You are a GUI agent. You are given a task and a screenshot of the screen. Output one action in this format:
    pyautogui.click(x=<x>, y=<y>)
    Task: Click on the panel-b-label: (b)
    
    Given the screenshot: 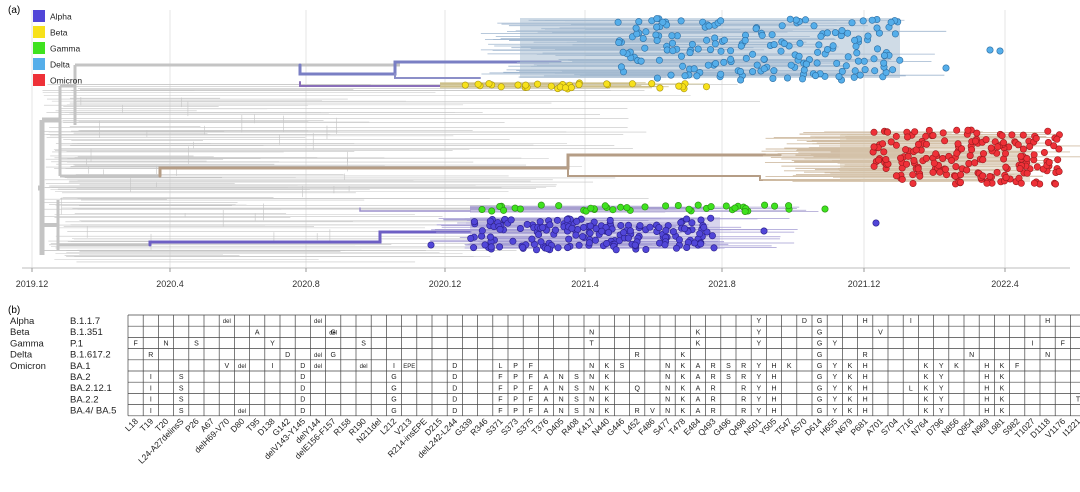 What is the action you would take?
    pyautogui.click(x=14, y=310)
    